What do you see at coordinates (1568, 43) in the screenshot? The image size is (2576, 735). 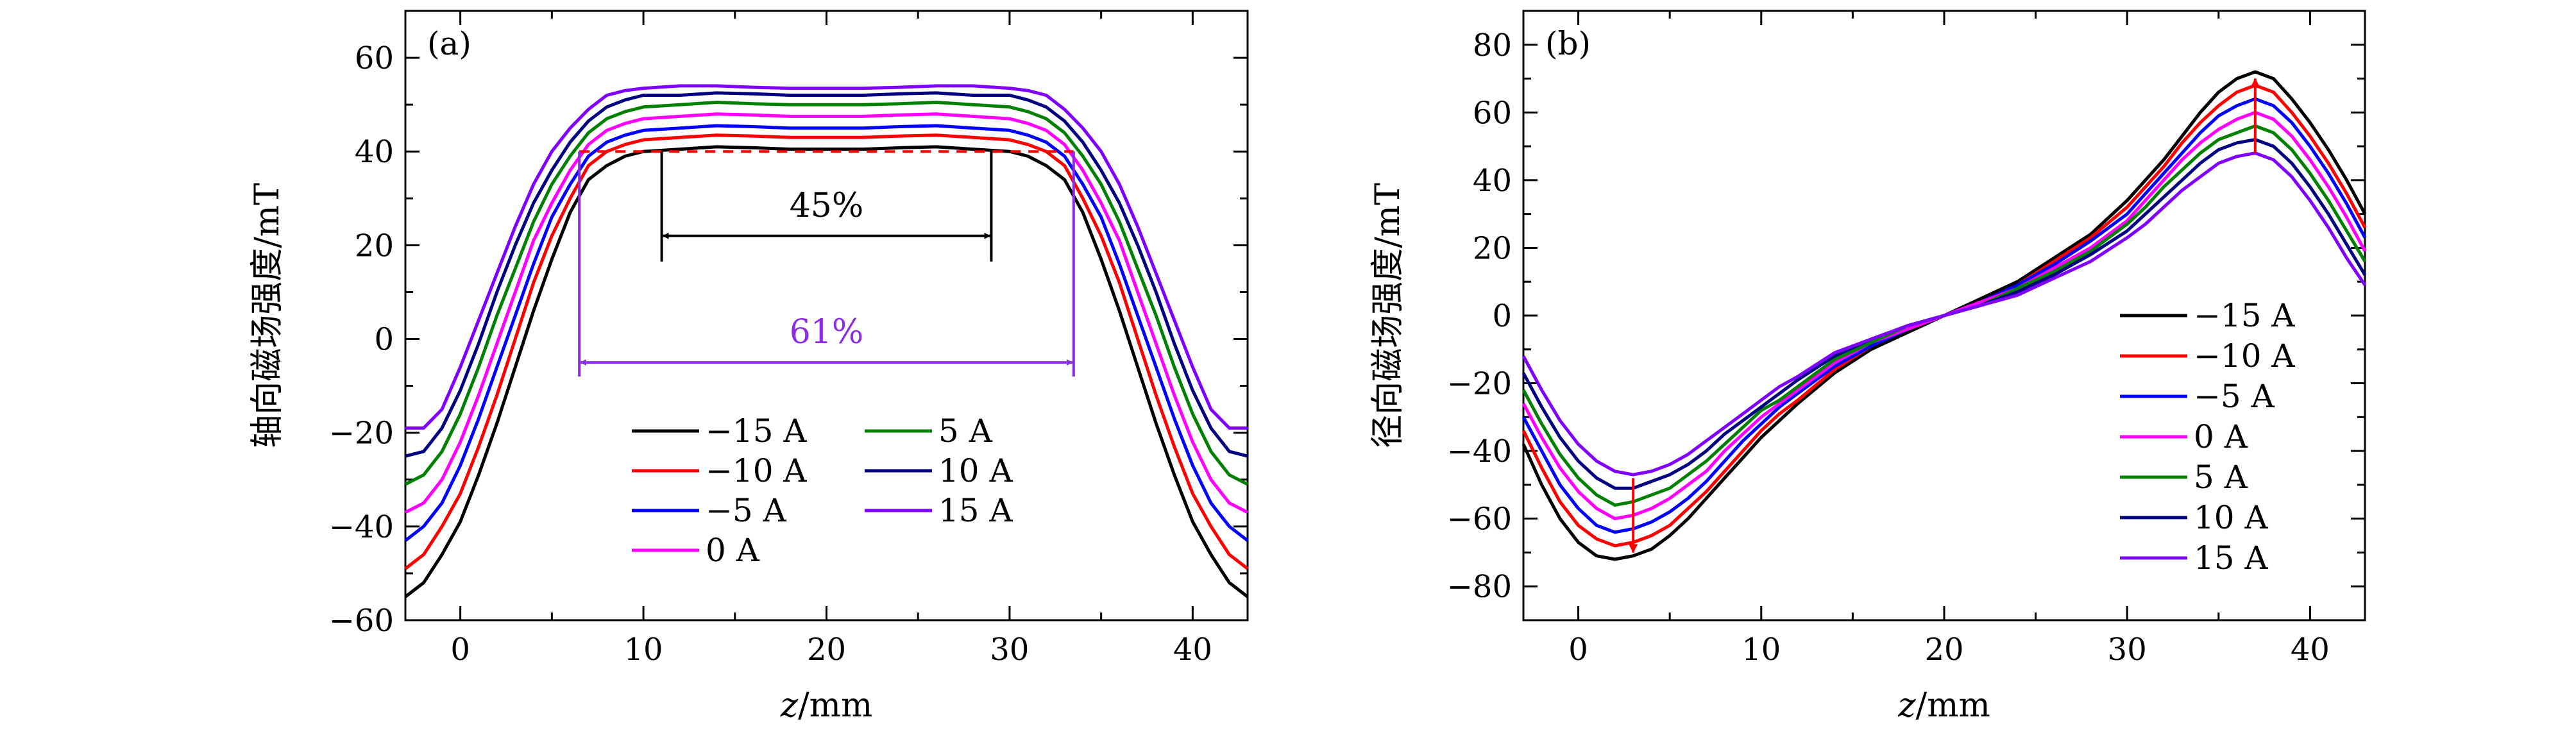 I see `panel-label: (b)` at bounding box center [1568, 43].